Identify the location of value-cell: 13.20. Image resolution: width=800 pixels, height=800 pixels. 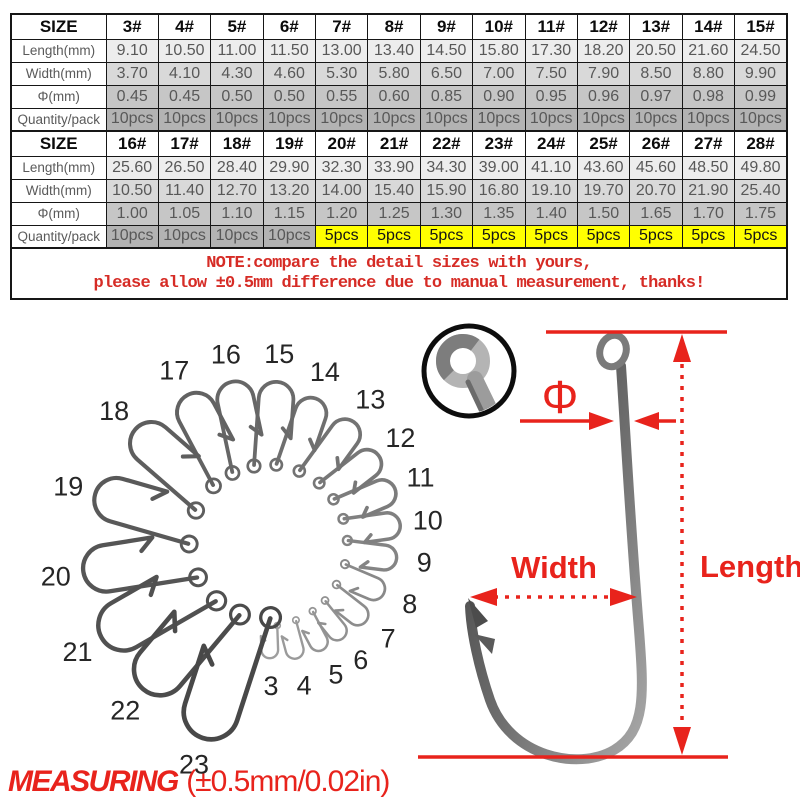
(289, 190).